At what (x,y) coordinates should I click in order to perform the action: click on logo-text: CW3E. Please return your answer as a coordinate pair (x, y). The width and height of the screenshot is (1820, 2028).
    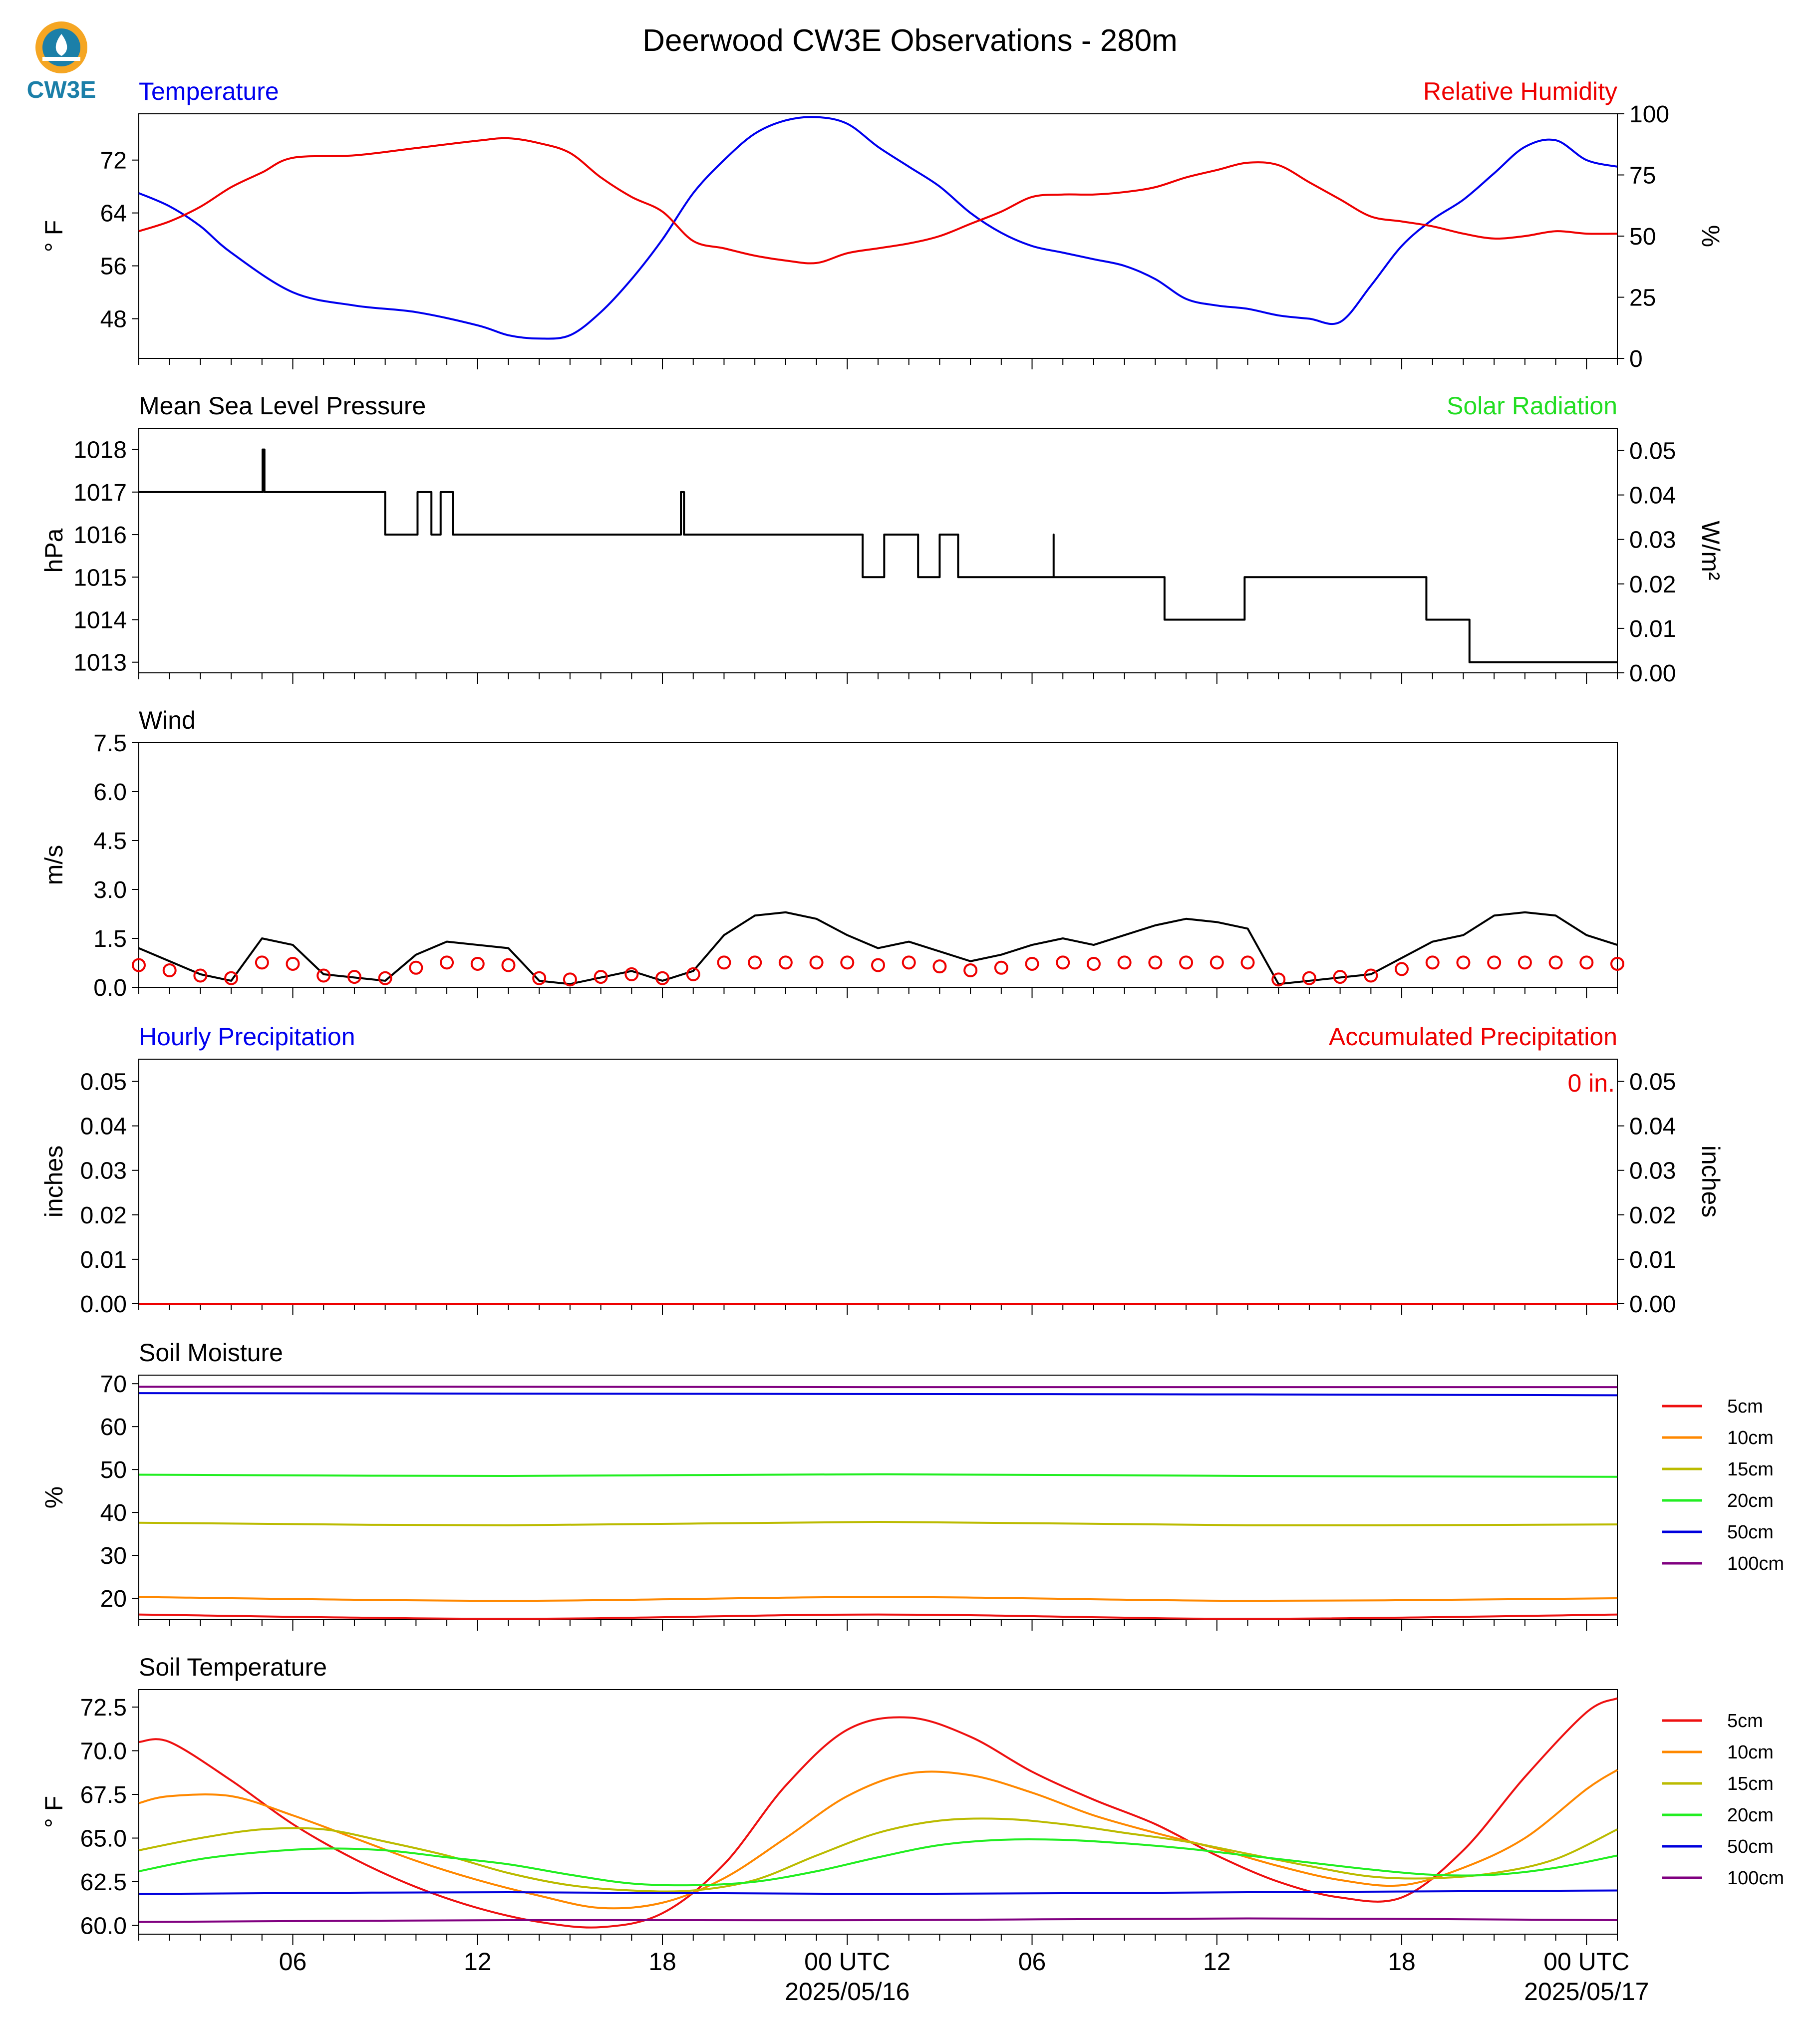
    Looking at the image, I should click on (61, 90).